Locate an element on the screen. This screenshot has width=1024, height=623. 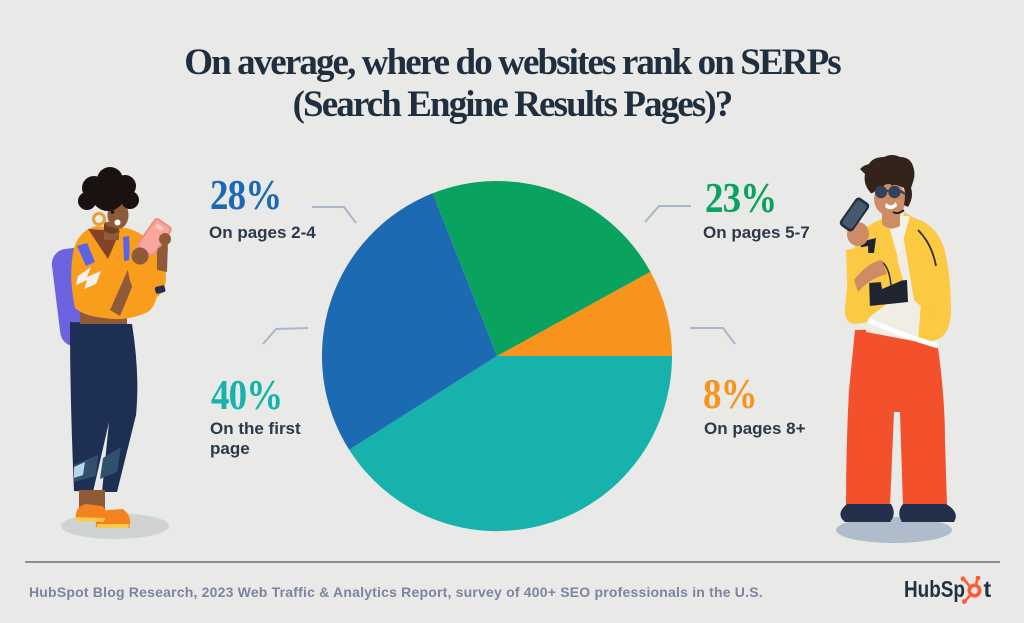
svg-text: HubSp is located at coordinates (934, 589).